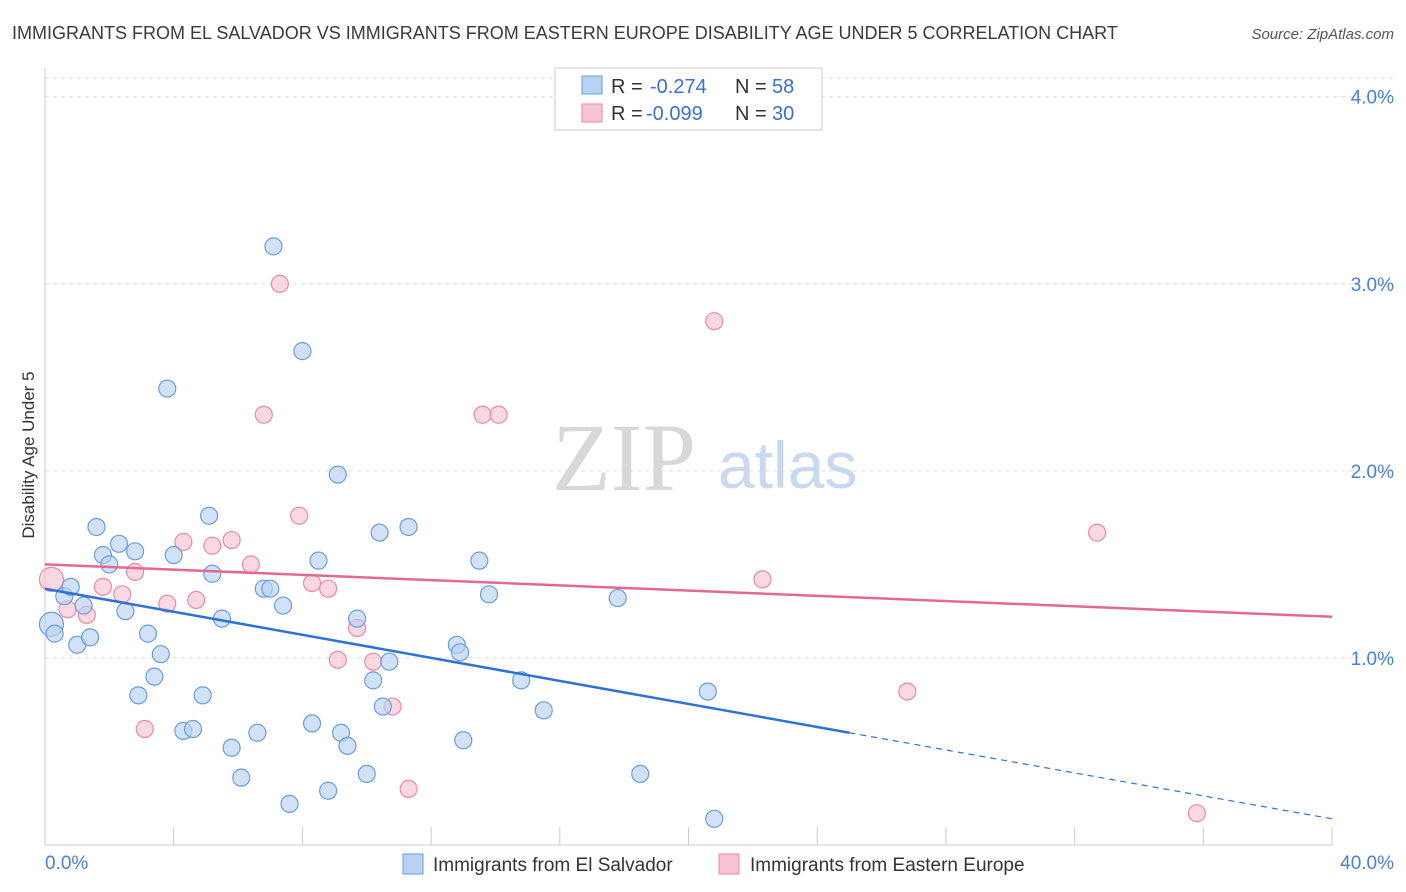 This screenshot has height=892, width=1406. What do you see at coordinates (787, 465) in the screenshot?
I see `watermark-atlas: atlas` at bounding box center [787, 465].